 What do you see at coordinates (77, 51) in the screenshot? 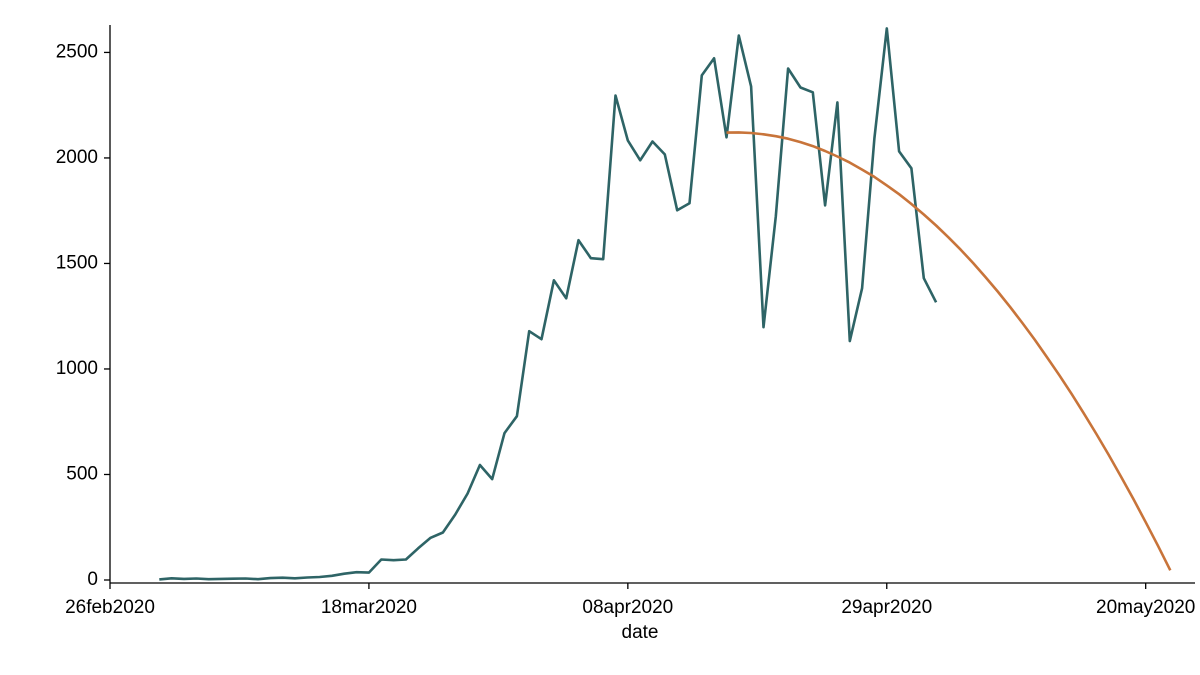
I see `y-tick-label: 2500` at bounding box center [77, 51].